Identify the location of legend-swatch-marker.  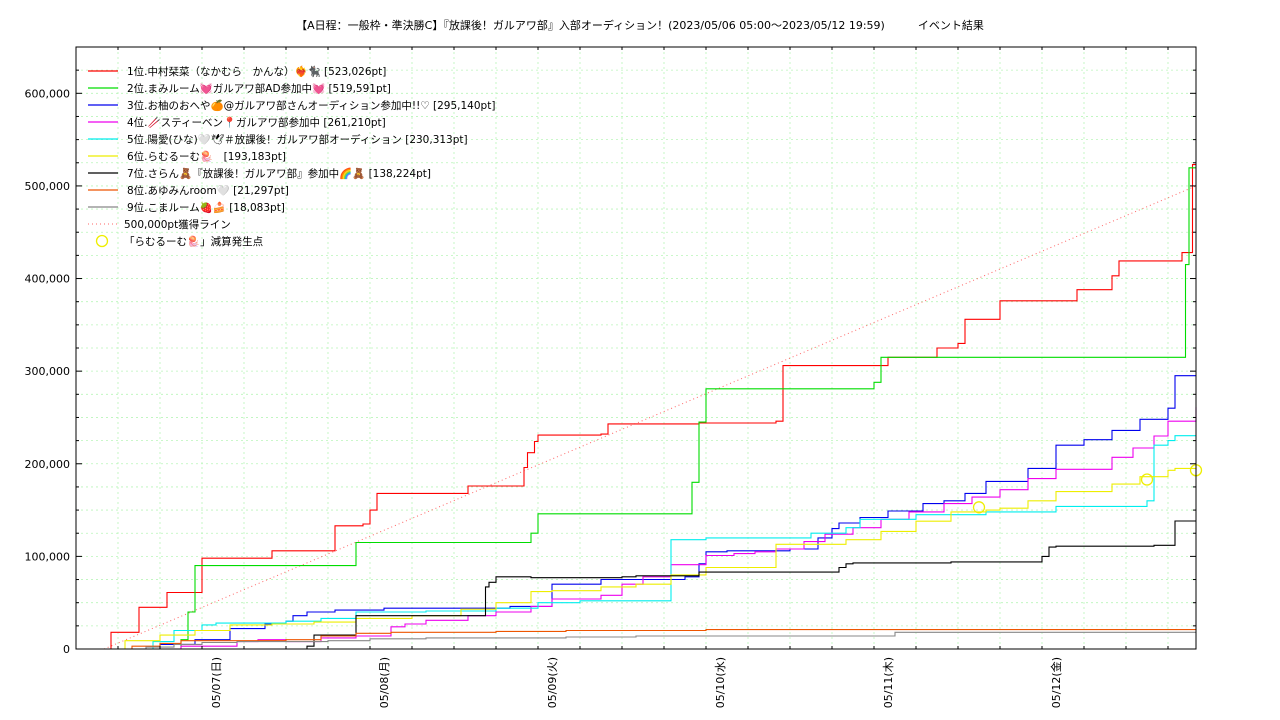
(102, 241).